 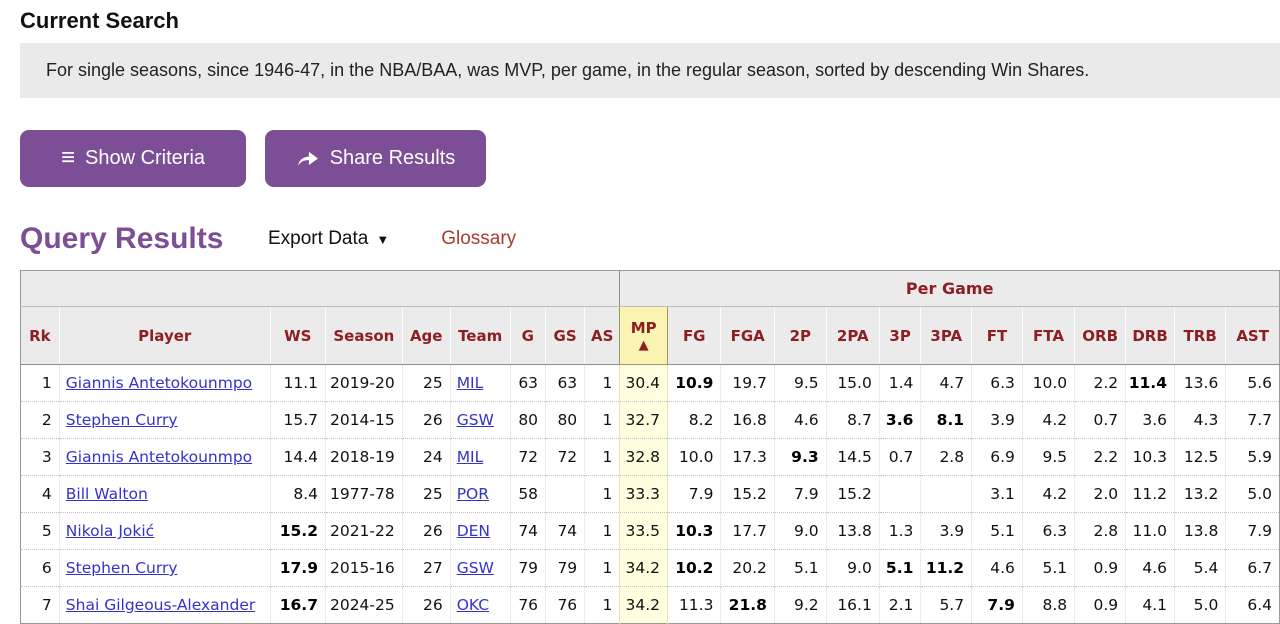 I want to click on cell-trb: 5.0, so click(x=1199, y=605).